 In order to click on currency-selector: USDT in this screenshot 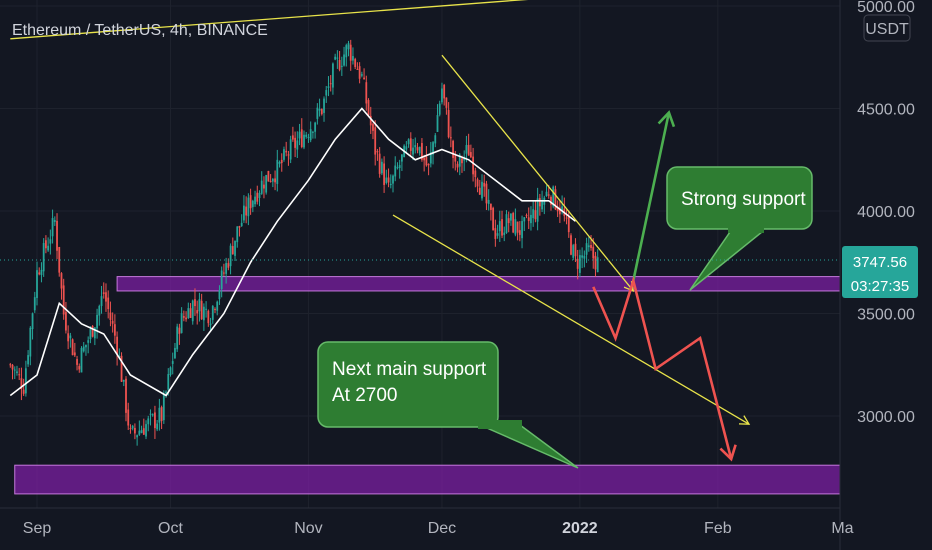, I will do `click(887, 28)`.